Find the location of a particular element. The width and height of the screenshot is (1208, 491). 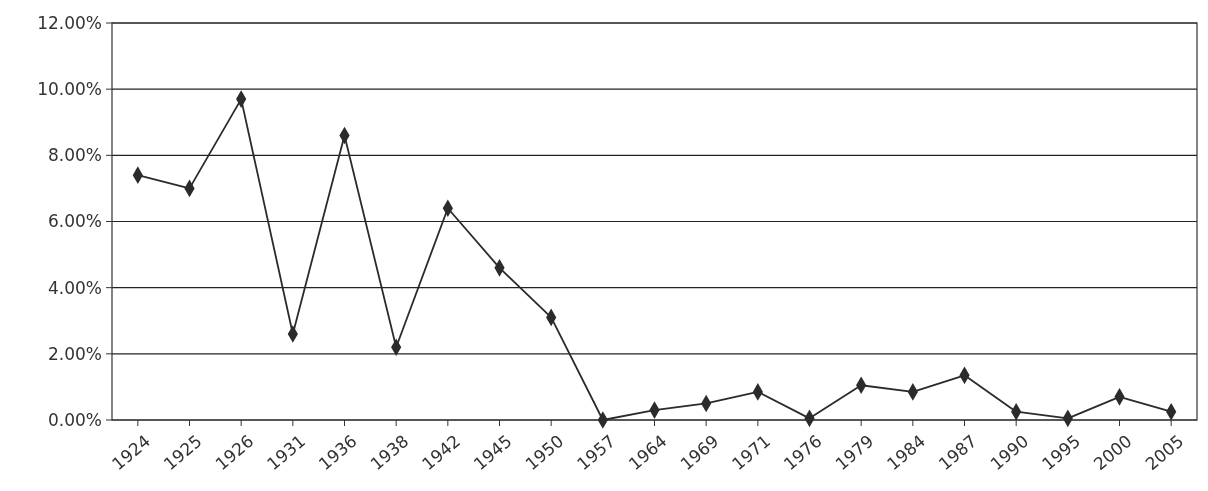

y-tick-label: 0.00% is located at coordinates (74, 419).